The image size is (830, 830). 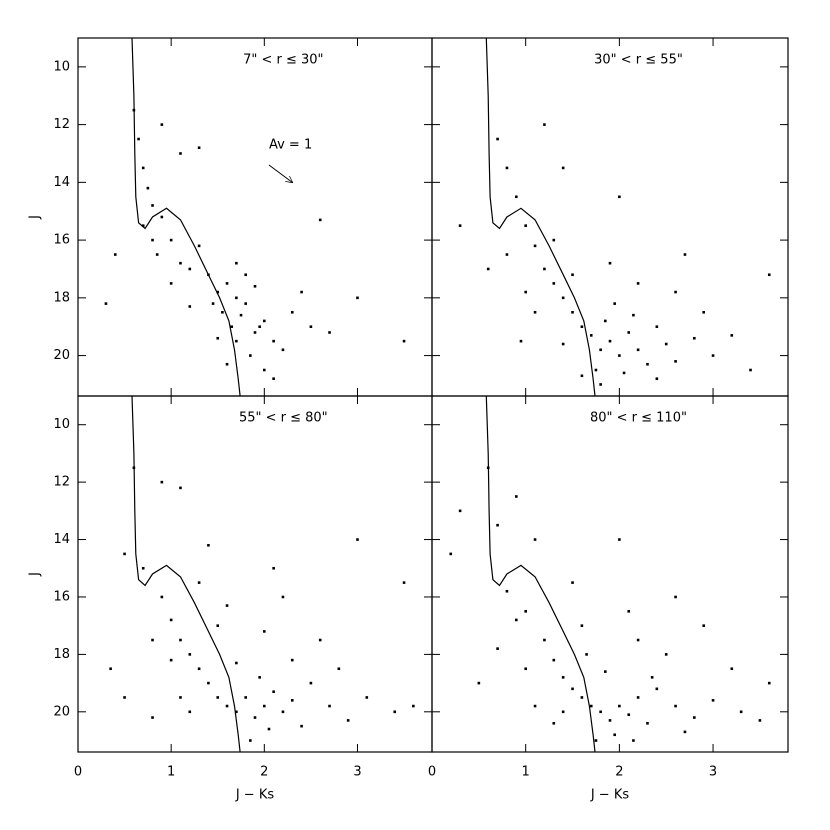 I want to click on y-tick-label: 14, so click(x=61, y=539).